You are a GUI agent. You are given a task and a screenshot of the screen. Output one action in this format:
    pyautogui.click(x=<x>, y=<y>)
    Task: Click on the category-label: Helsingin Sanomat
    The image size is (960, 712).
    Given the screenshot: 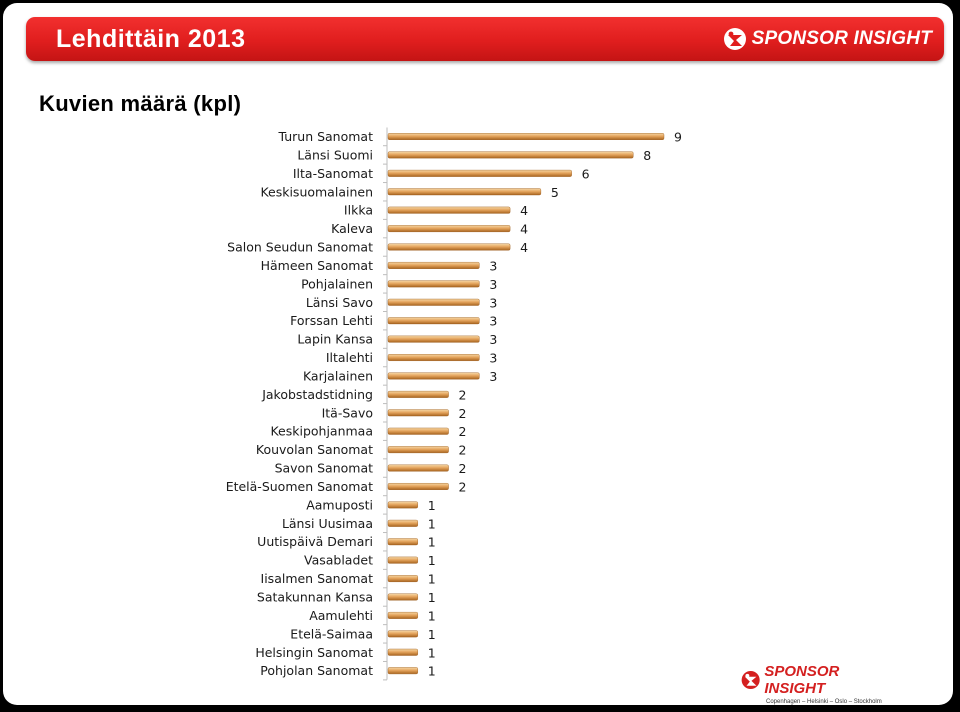 What is the action you would take?
    pyautogui.click(x=314, y=652)
    